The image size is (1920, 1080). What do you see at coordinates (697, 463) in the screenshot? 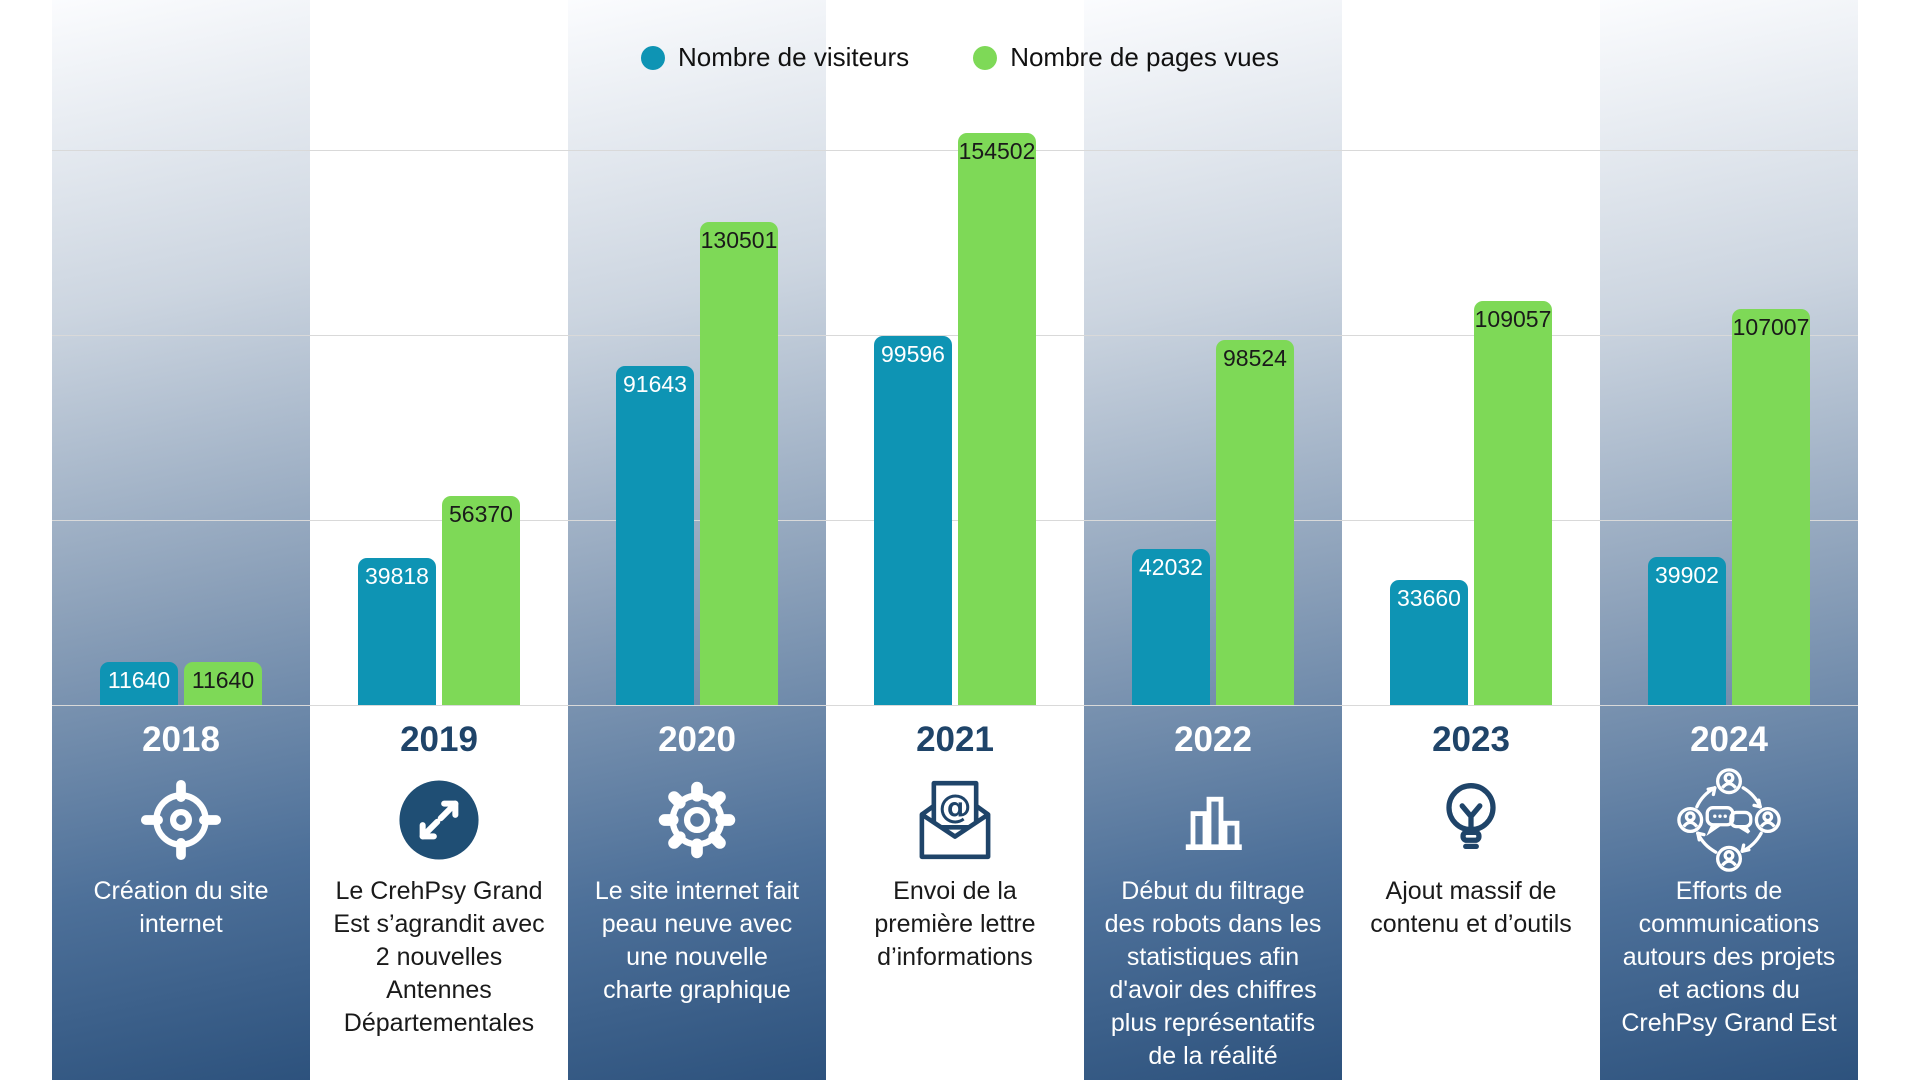
I see `bar-group-2020: 91643 130501` at bounding box center [697, 463].